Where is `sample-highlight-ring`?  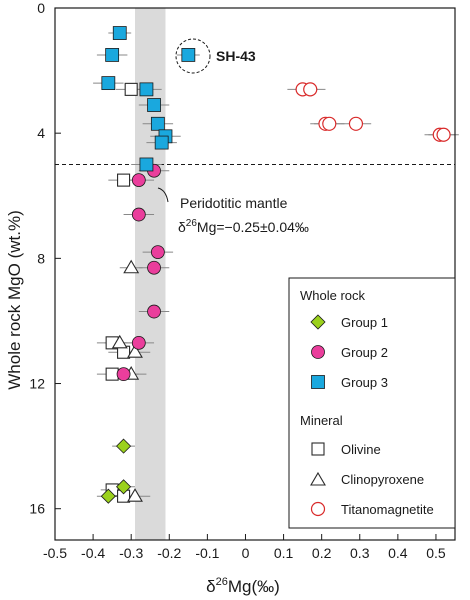 sample-highlight-ring is located at coordinates (193, 56).